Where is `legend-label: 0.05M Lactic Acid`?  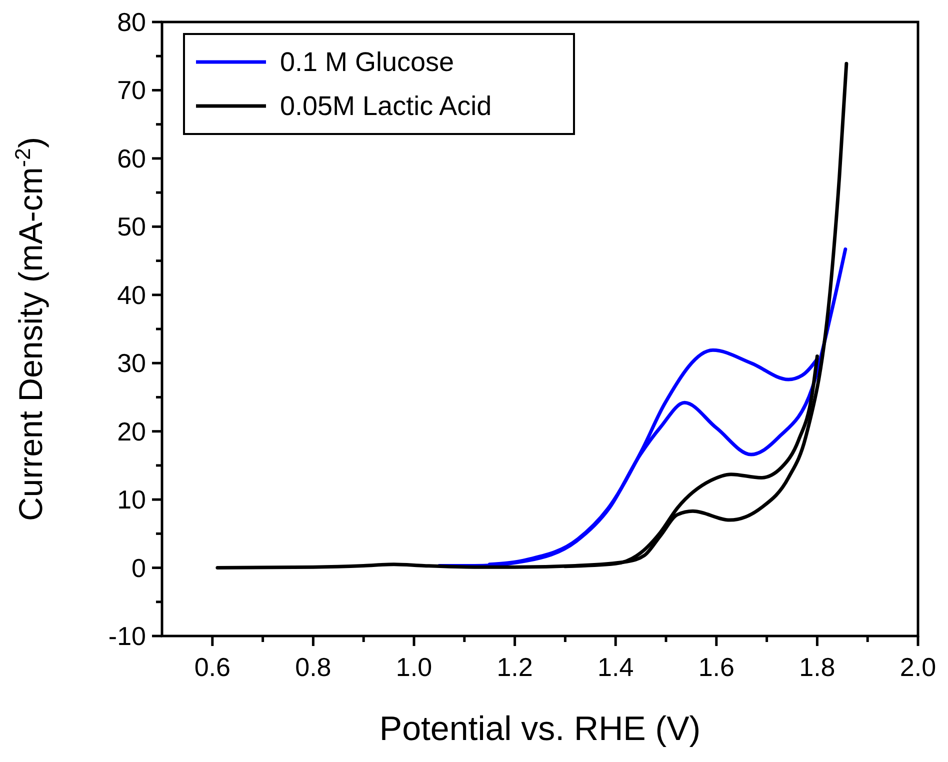
legend-label: 0.05M Lactic Acid is located at coordinates (386, 106).